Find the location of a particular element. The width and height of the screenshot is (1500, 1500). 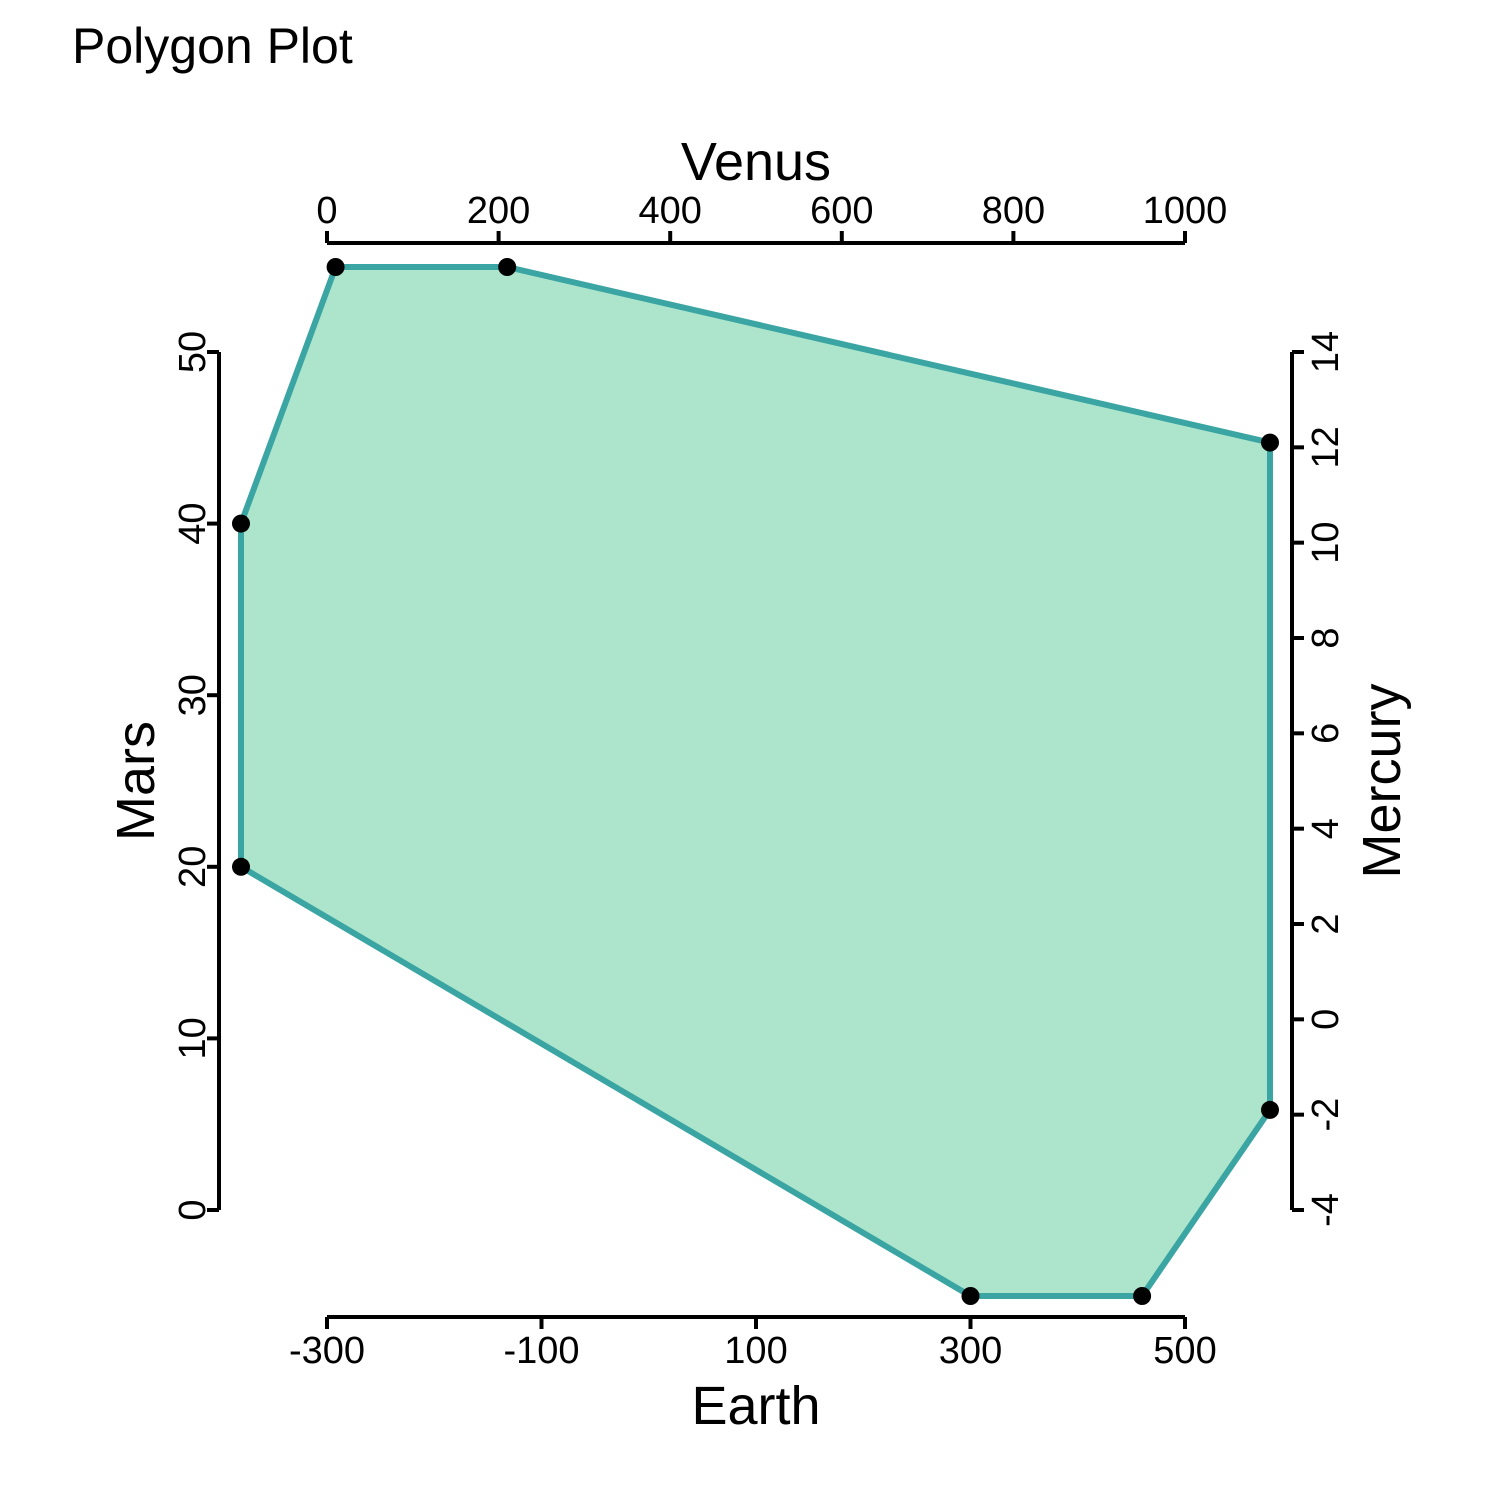

mars-tick-label: 40 is located at coordinates (193, 523).